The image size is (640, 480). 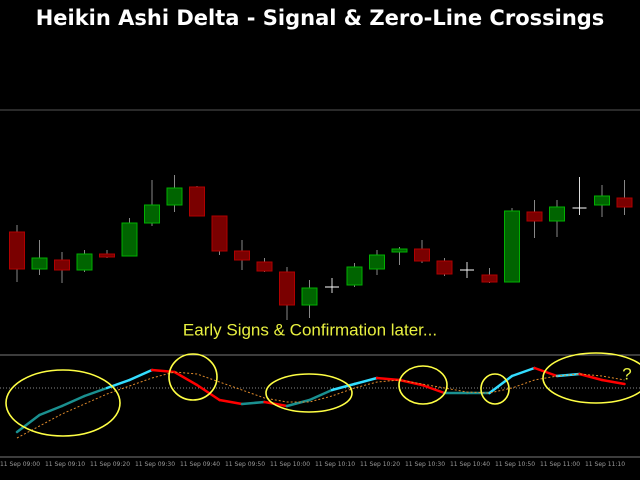 What do you see at coordinates (110, 464) in the screenshot?
I see `x-tick-label: 11 Sep 09:20` at bounding box center [110, 464].